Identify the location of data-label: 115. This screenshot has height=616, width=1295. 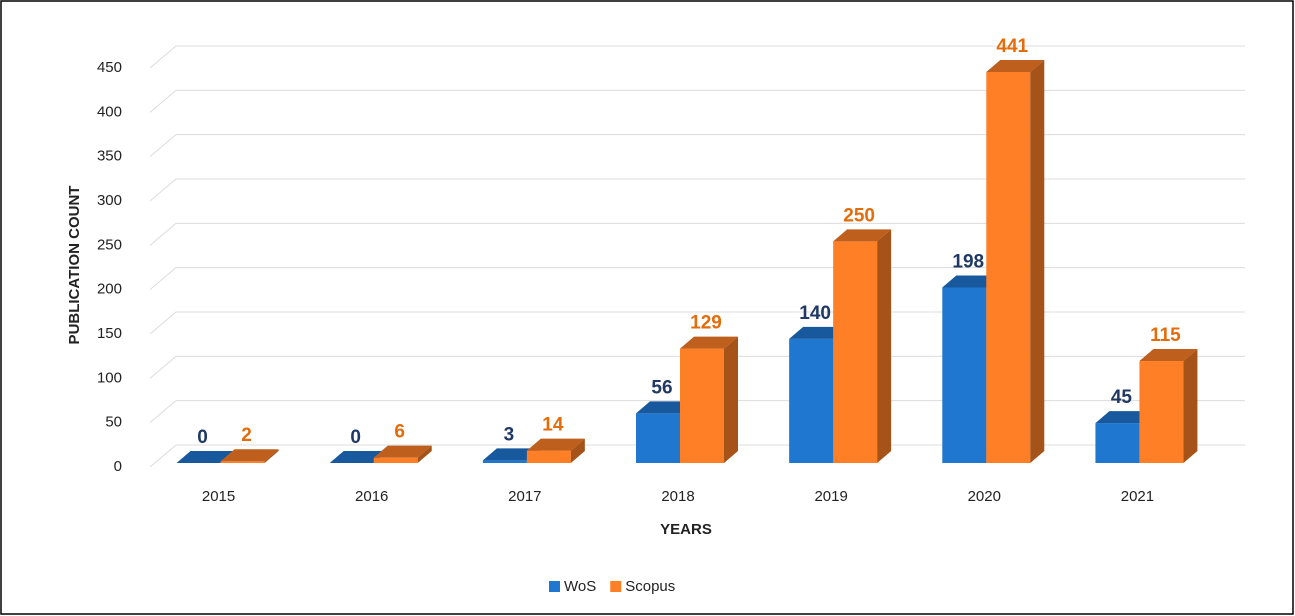
(1165, 335).